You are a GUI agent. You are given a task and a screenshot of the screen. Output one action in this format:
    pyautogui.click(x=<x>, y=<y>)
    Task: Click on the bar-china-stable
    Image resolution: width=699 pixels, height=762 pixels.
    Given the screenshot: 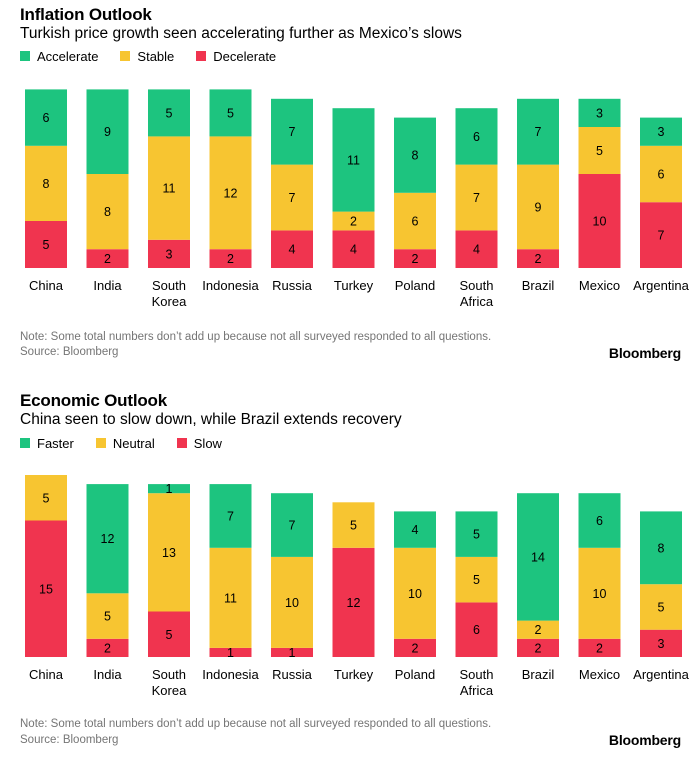 What is the action you would take?
    pyautogui.click(x=46, y=183)
    